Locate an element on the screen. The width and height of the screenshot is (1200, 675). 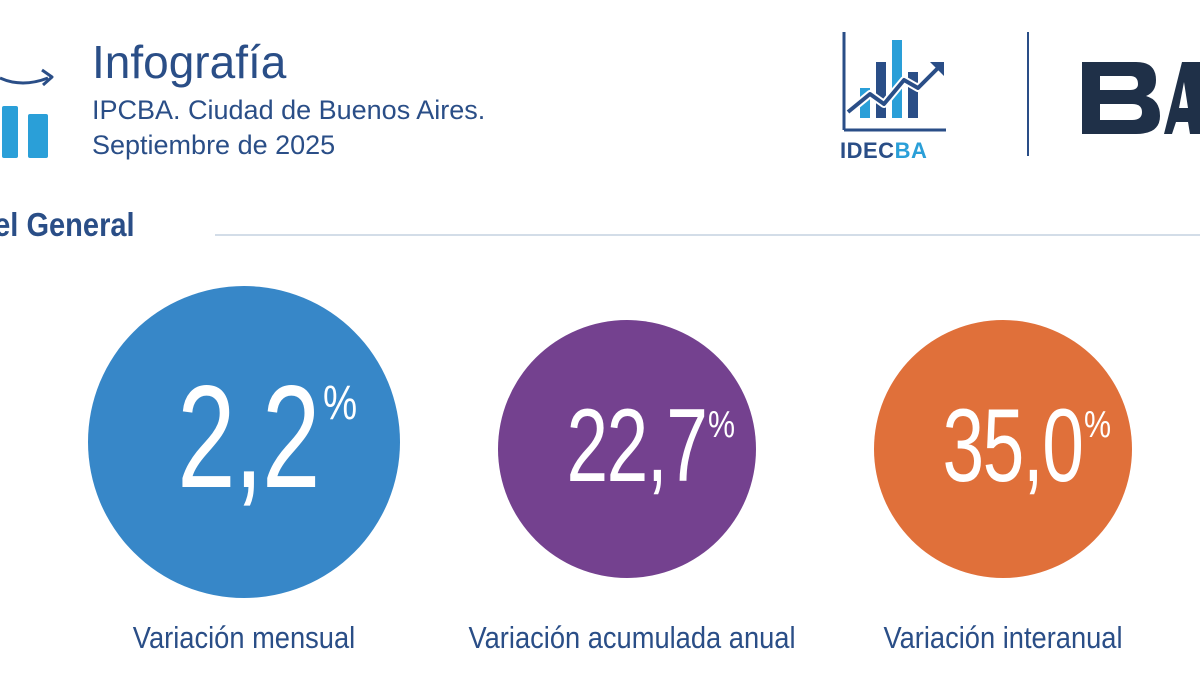
stat-circle-monthly: 2,2 % is located at coordinates (244, 442).